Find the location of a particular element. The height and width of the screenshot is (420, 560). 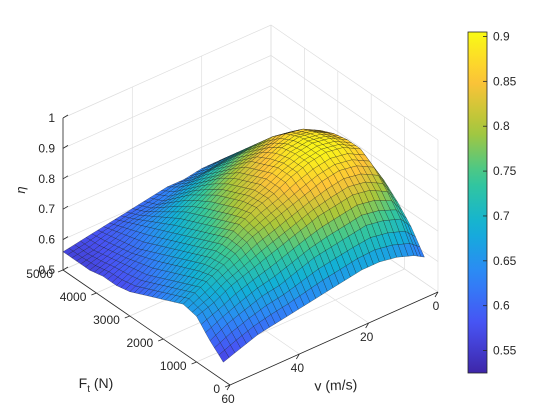

colorbar-tick-label: 0.7 is located at coordinates (501, 216).